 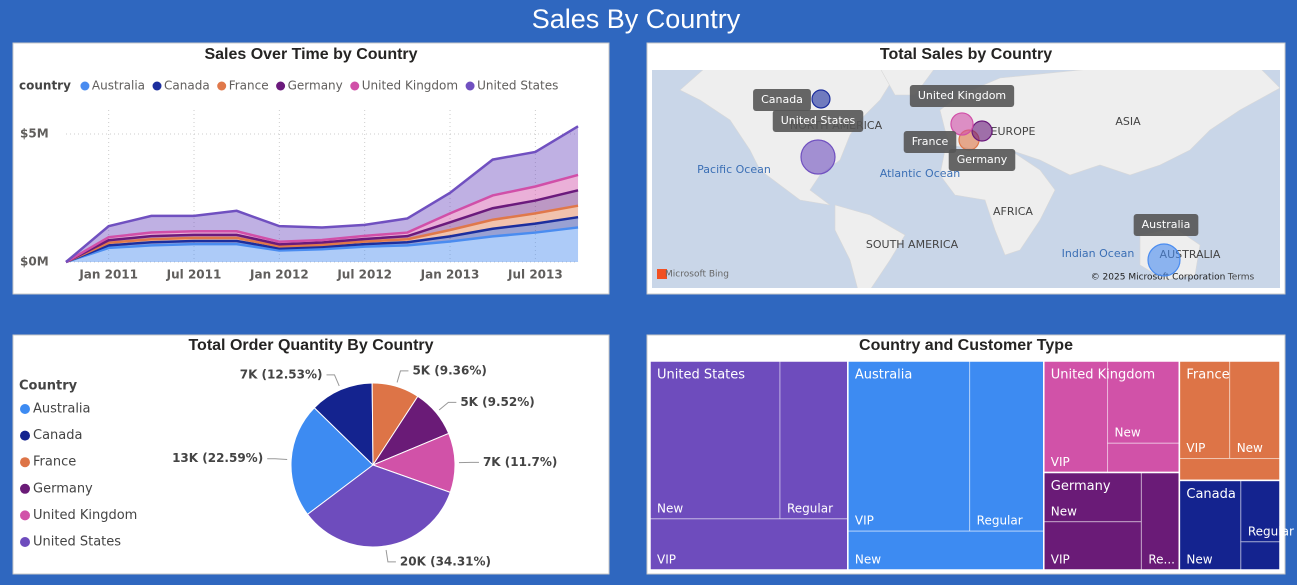 I want to click on group-label: Australia, so click(x=884, y=375).